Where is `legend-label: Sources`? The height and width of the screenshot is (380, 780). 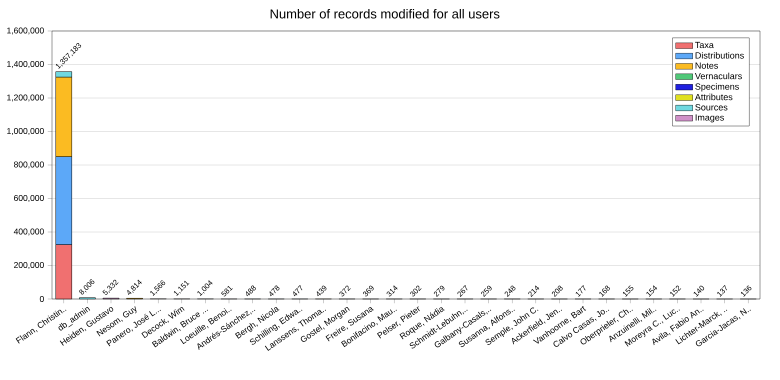
legend-label: Sources is located at coordinates (711, 107).